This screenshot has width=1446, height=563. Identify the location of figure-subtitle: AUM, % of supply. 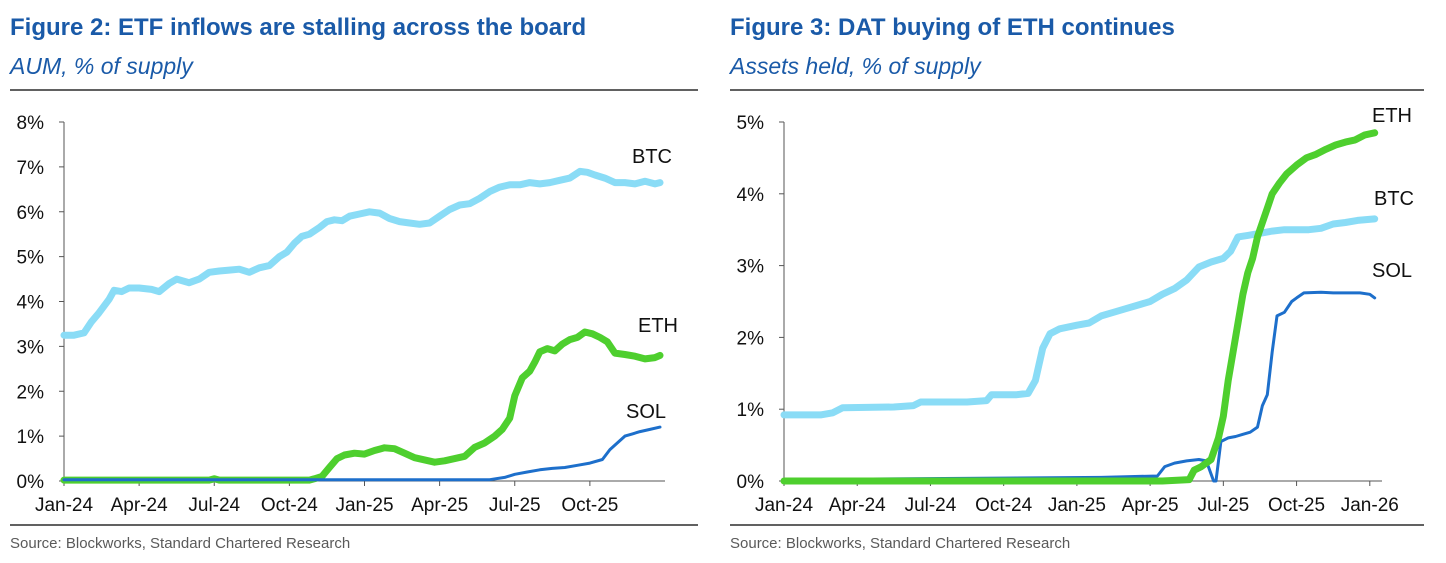
(101, 66).